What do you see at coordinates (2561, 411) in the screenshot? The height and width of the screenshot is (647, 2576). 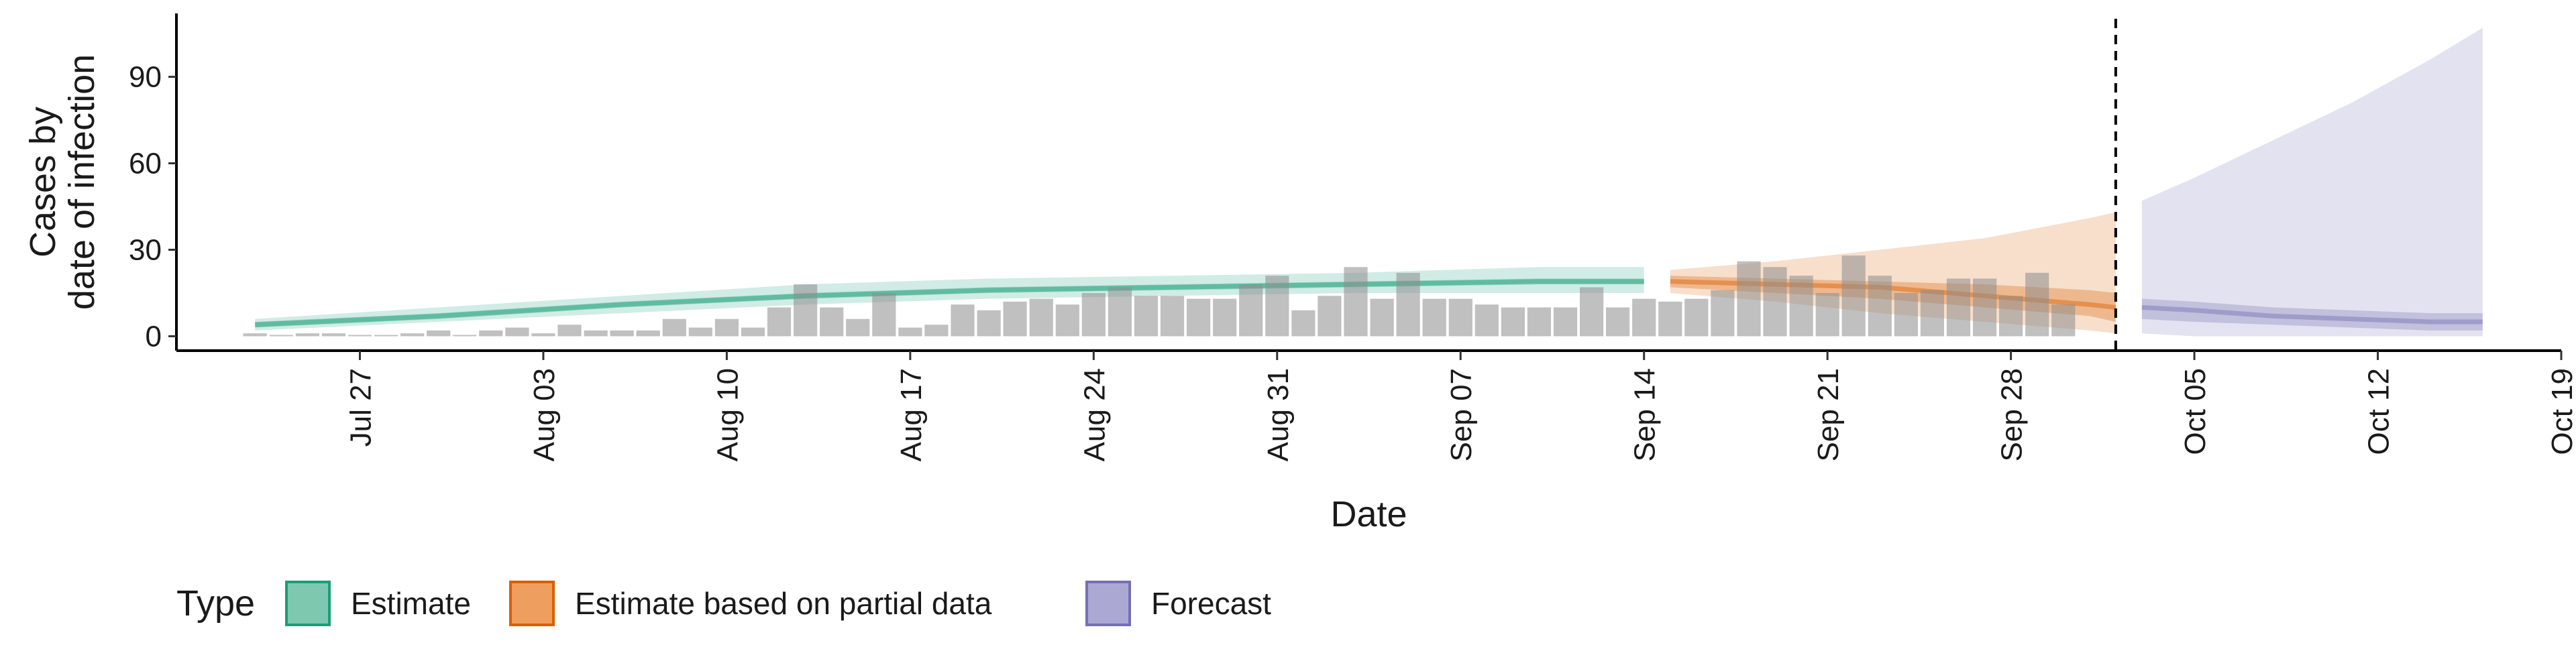 I see `x-tick-label-2020-10-19: Oct 19` at bounding box center [2561, 411].